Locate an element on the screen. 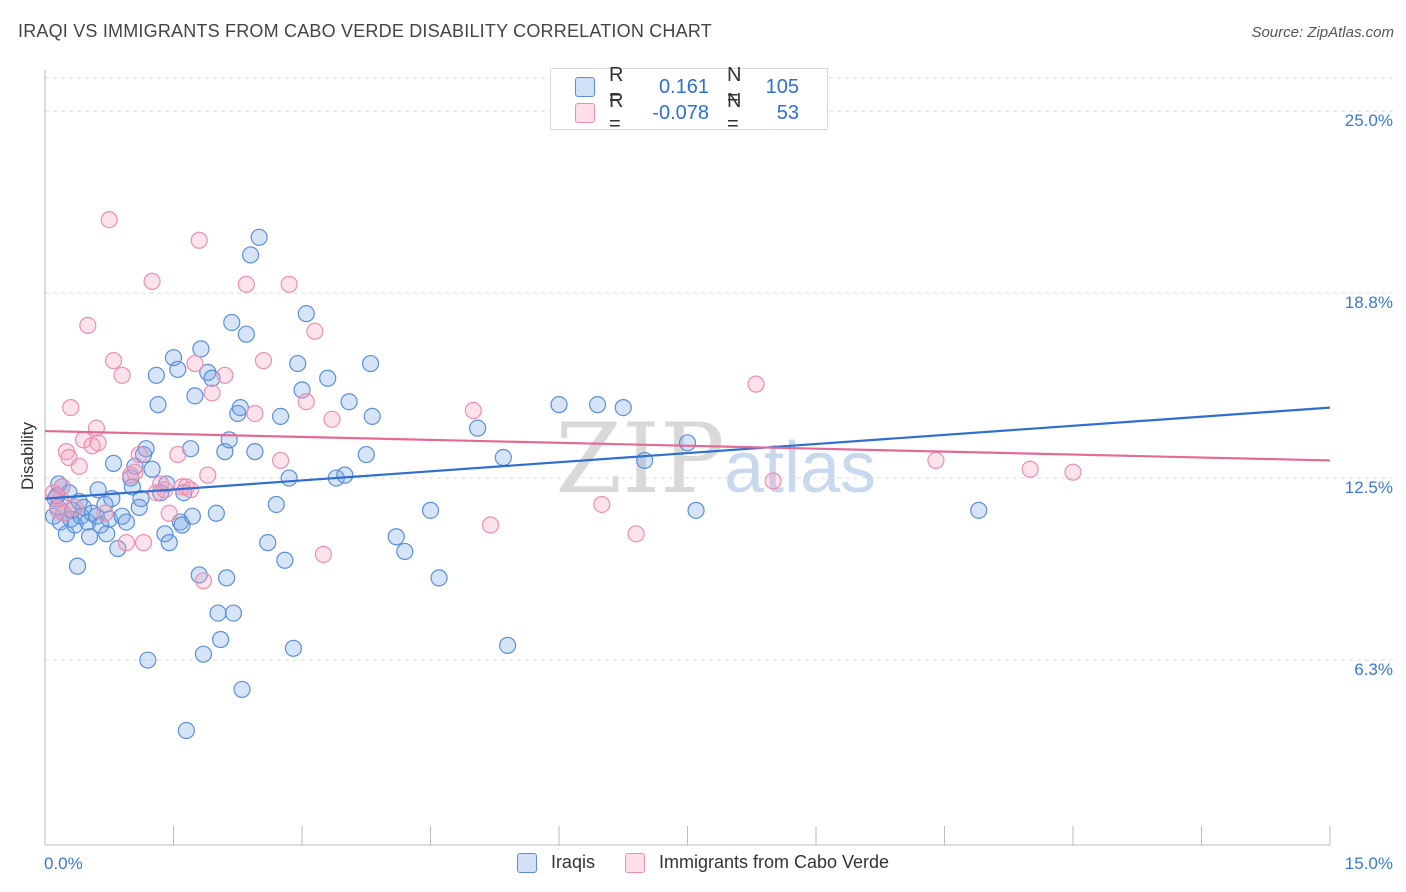 The image size is (1406, 892). r-value: 0.161 is located at coordinates (683, 86).